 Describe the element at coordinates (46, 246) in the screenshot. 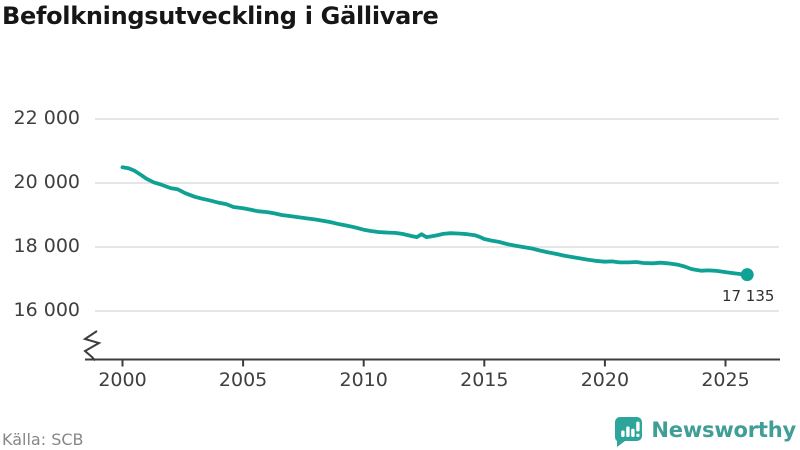

I see `y-axis-label-18000: 18 000` at that location.